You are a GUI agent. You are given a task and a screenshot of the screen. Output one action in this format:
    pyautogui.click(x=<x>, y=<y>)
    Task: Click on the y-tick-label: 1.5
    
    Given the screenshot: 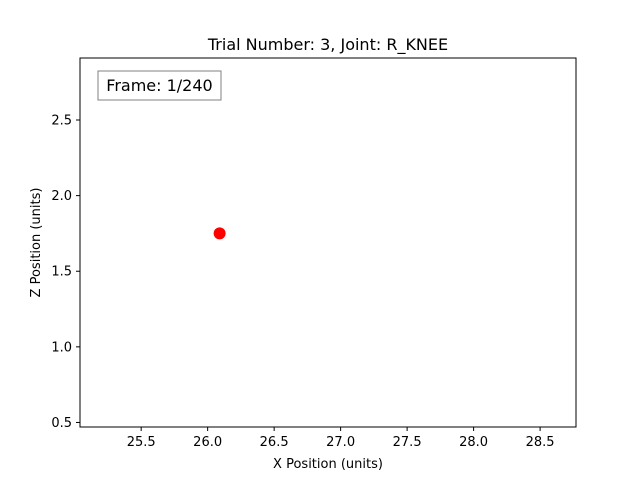 What is the action you would take?
    pyautogui.click(x=61, y=272)
    